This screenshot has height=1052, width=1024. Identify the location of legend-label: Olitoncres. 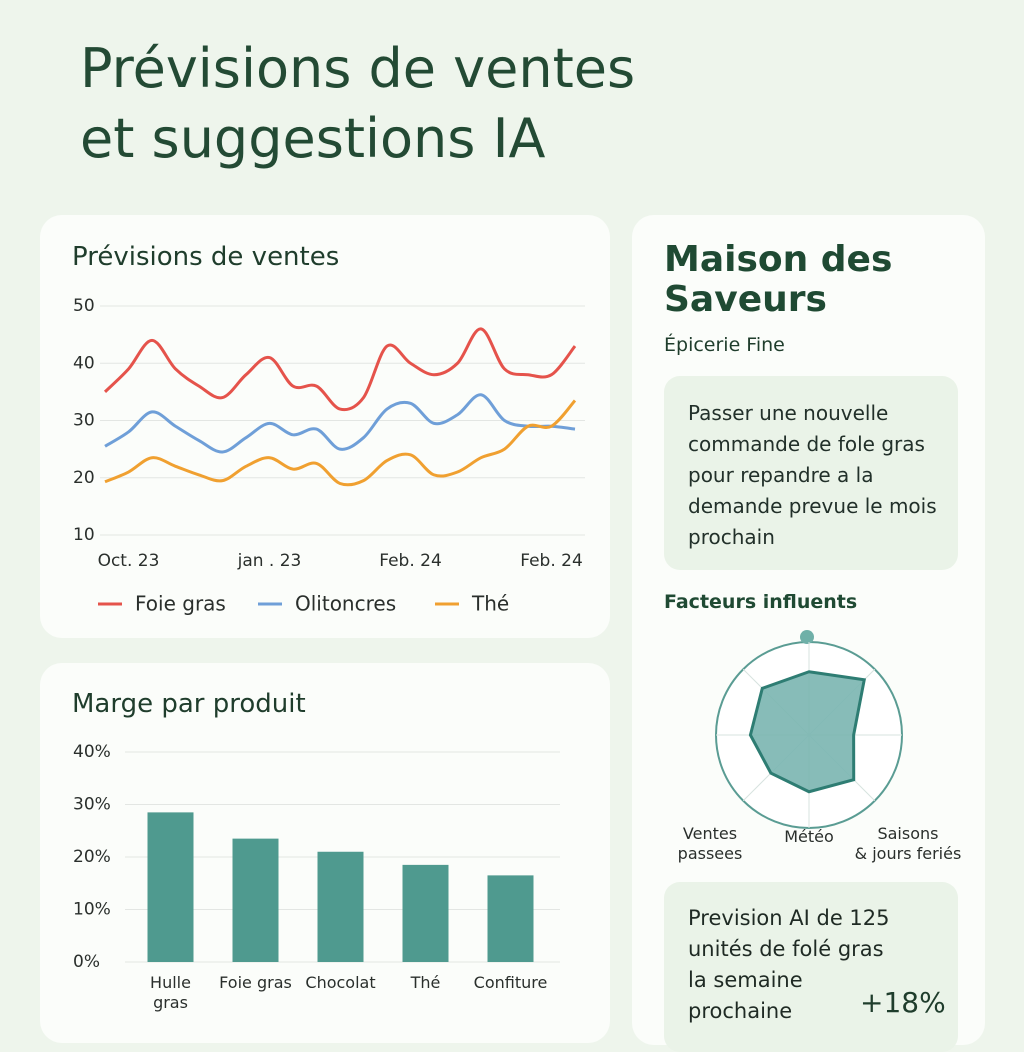
(345, 604).